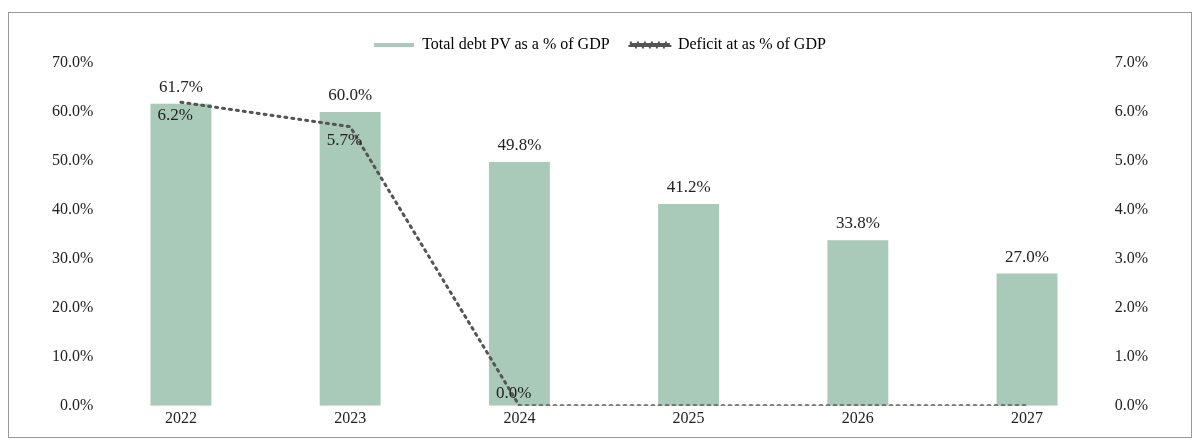 The width and height of the screenshot is (1202, 443). What do you see at coordinates (1027, 256) in the screenshot?
I see `data-label: 27.0%` at bounding box center [1027, 256].